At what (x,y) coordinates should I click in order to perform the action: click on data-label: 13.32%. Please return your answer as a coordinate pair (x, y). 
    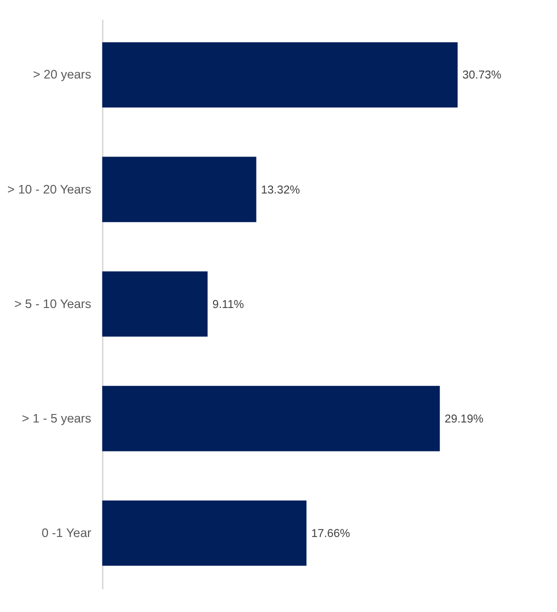
    Looking at the image, I should click on (280, 190).